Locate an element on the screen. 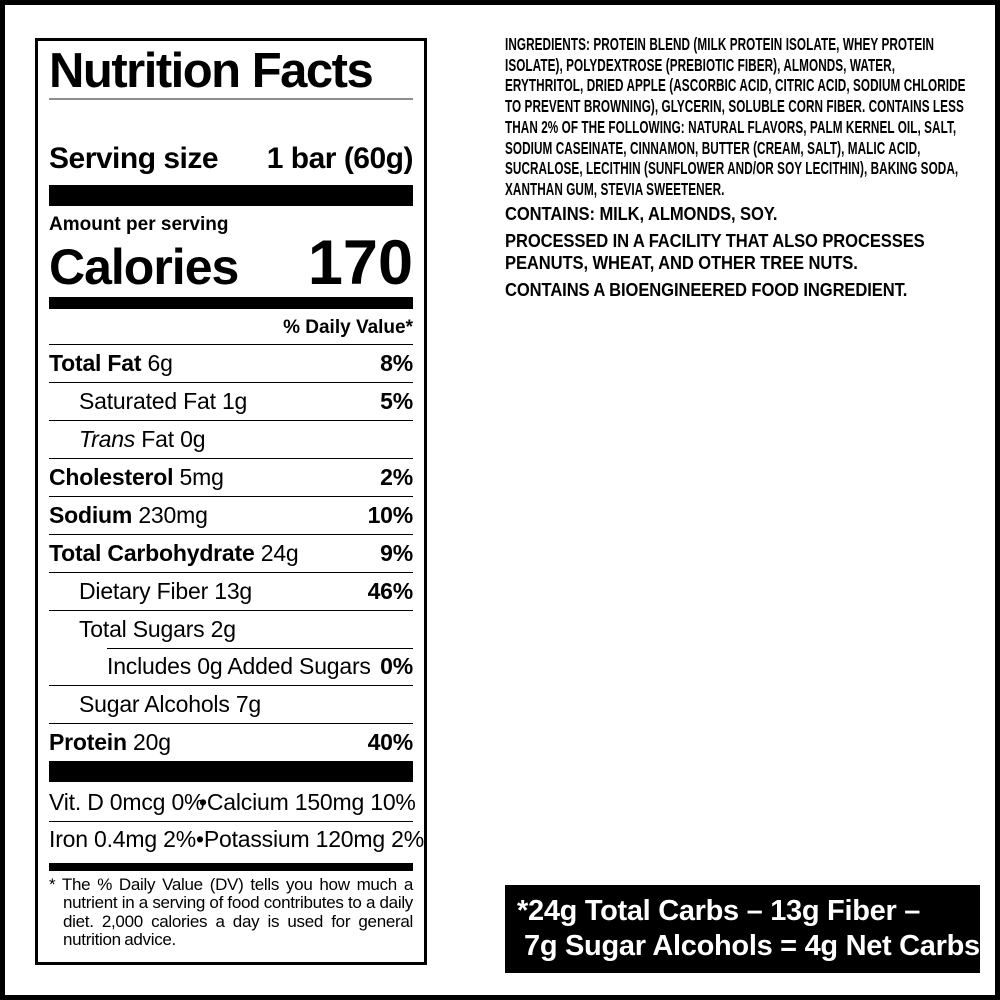  net-carbs-line1: *24g Total Carbs – 13g Fiber – is located at coordinates (719, 911).